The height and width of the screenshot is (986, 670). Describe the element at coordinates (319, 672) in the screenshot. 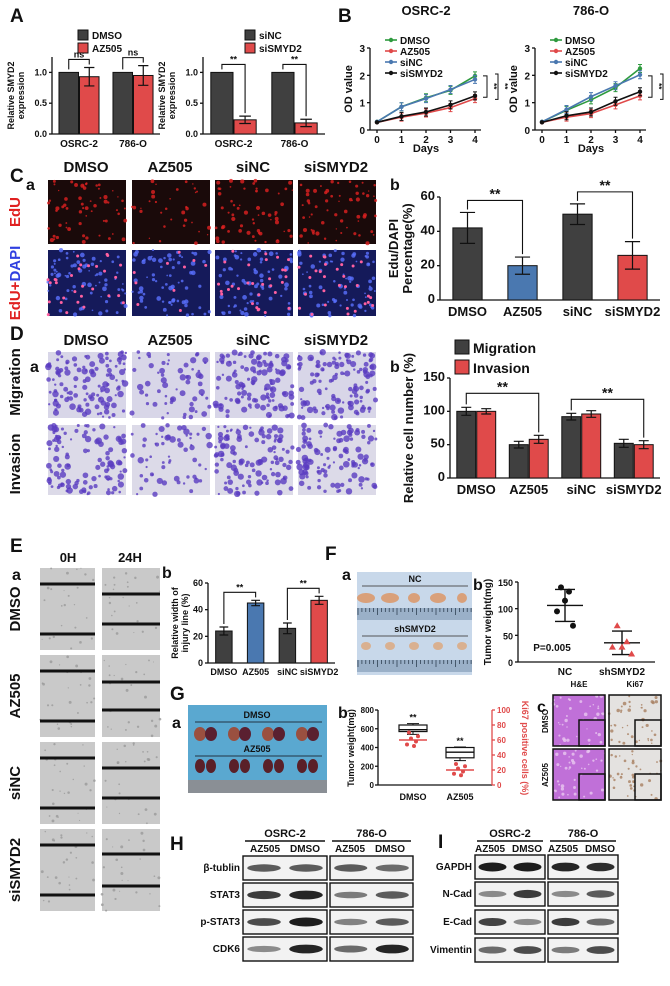

I see `x-tick-label: siSMYD2` at that location.